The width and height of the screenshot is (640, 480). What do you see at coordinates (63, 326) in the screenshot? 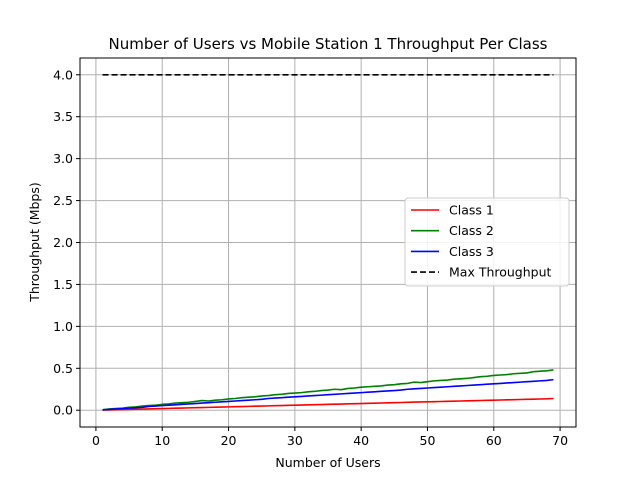
I see `y-tick-label: 1.0` at bounding box center [63, 326].